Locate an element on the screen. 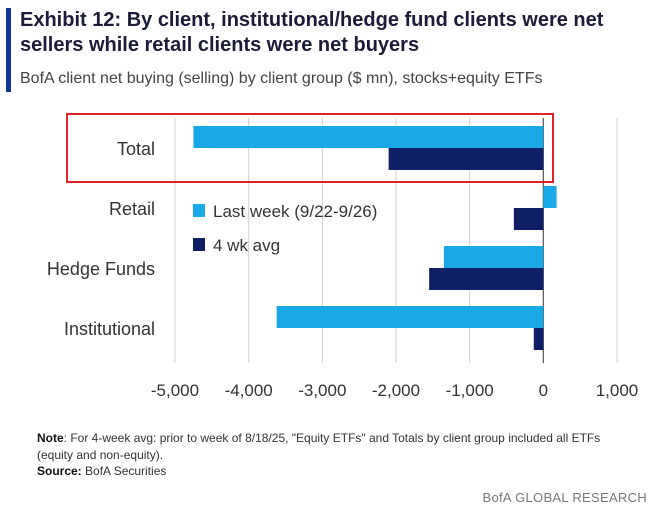 Image resolution: width=657 pixels, height=515 pixels. x-tick-label: 0 is located at coordinates (543, 390).